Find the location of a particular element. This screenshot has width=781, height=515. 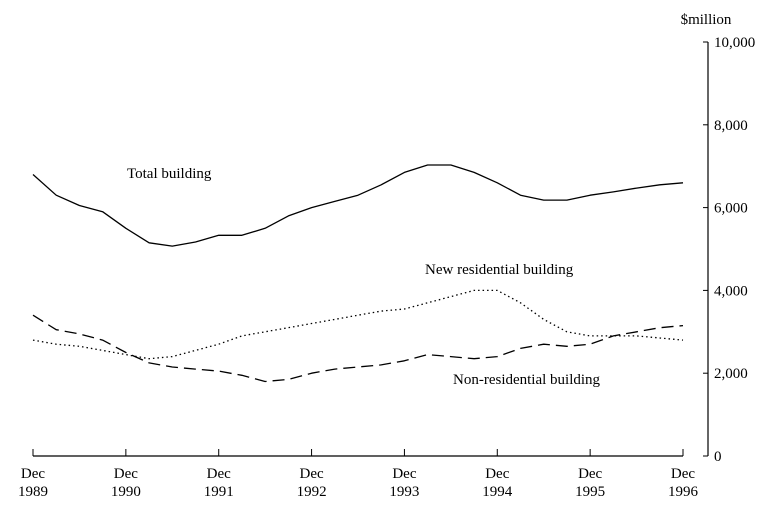

series-label: Total building is located at coordinates (169, 174).